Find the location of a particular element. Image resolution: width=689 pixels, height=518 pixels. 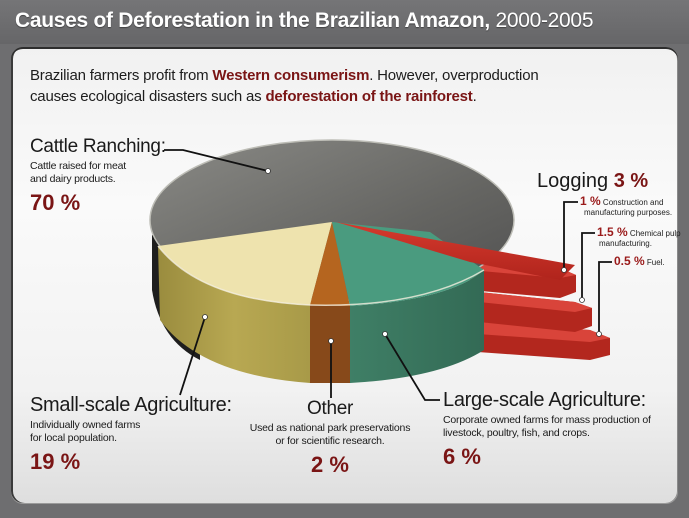

title-years: 2000-2005 is located at coordinates (544, 20).